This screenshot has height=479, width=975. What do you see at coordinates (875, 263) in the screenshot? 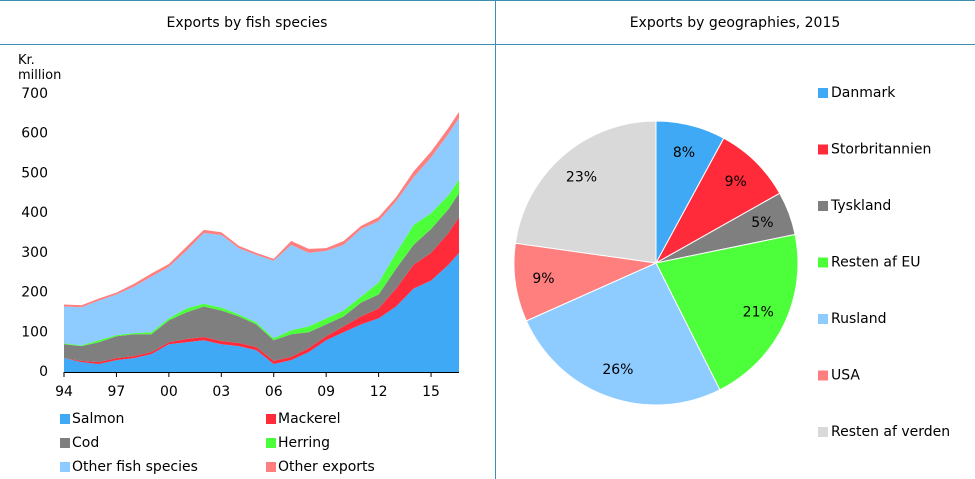
I see `legend-label: Resten af EU` at bounding box center [875, 263].